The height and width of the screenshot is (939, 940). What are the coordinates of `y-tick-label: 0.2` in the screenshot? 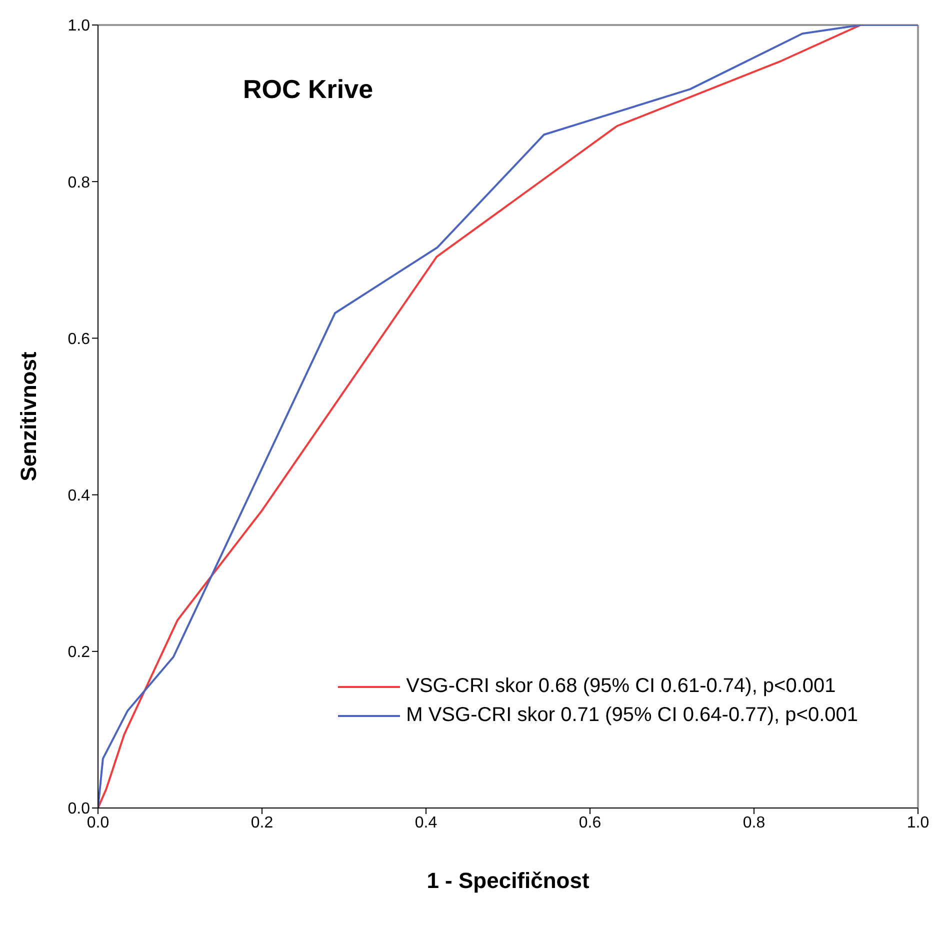 It's located at (79, 653).